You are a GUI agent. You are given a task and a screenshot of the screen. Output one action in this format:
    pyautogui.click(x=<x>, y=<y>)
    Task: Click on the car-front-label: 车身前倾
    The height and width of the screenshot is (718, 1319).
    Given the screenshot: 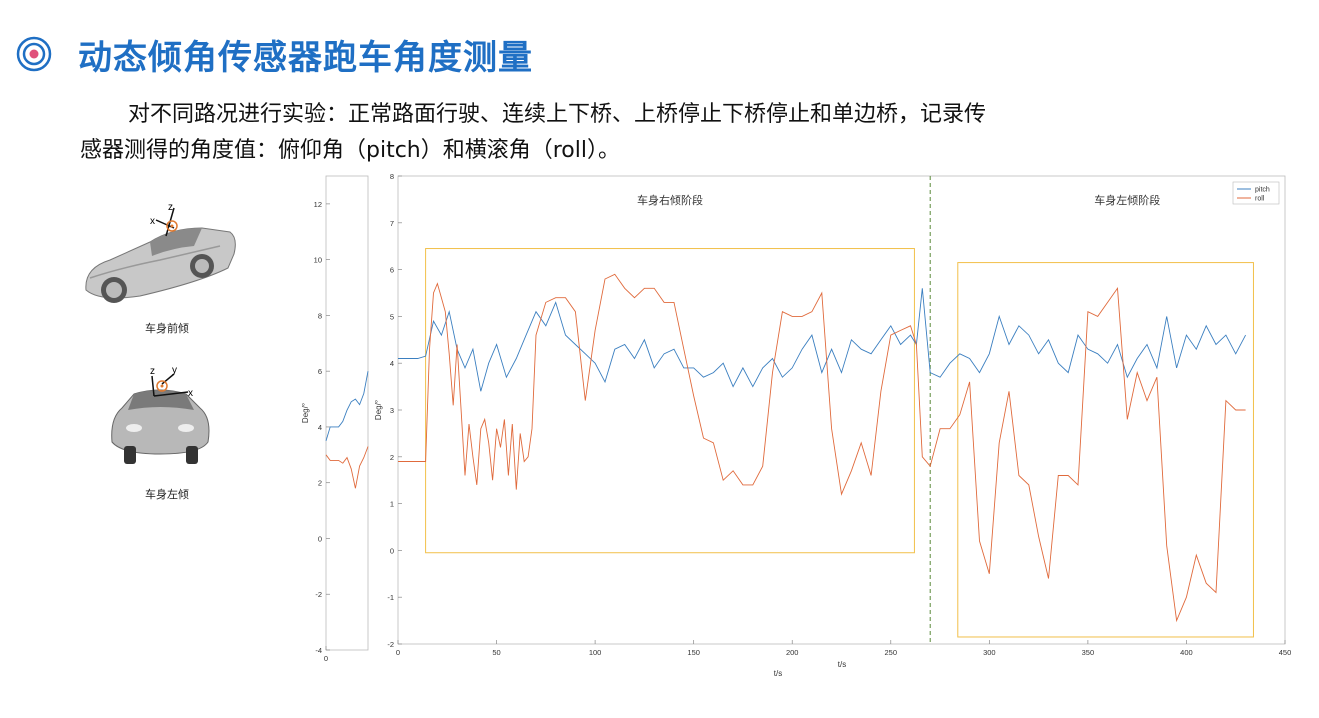 What is the action you would take?
    pyautogui.click(x=167, y=328)
    